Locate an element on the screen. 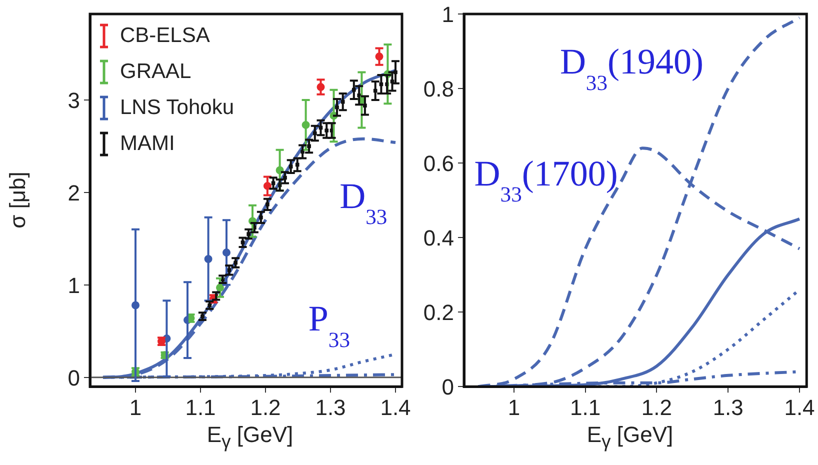 The height and width of the screenshot is (465, 818). legend-label: LNS Tohoku is located at coordinates (177, 107).